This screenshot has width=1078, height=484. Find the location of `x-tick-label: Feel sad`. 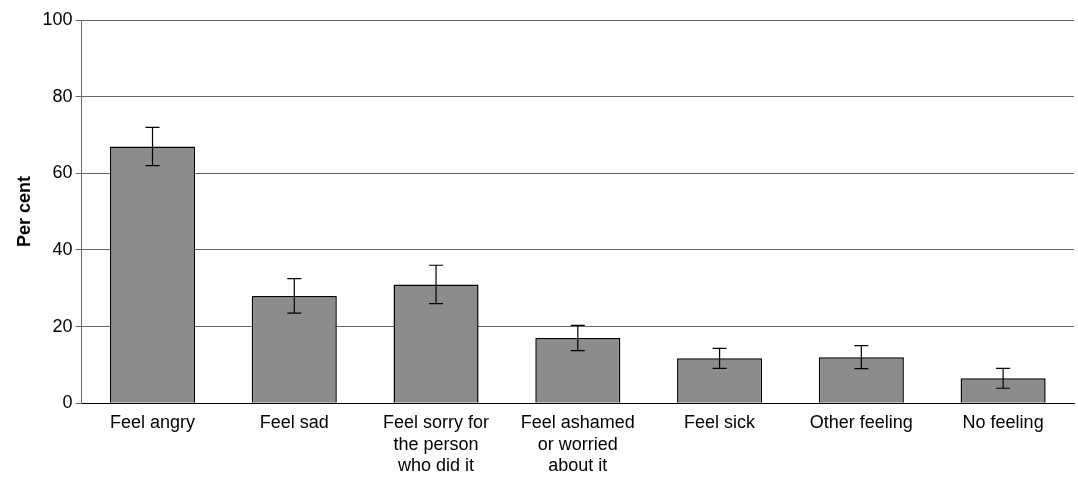

x-tick-label: Feel sad is located at coordinates (294, 421).